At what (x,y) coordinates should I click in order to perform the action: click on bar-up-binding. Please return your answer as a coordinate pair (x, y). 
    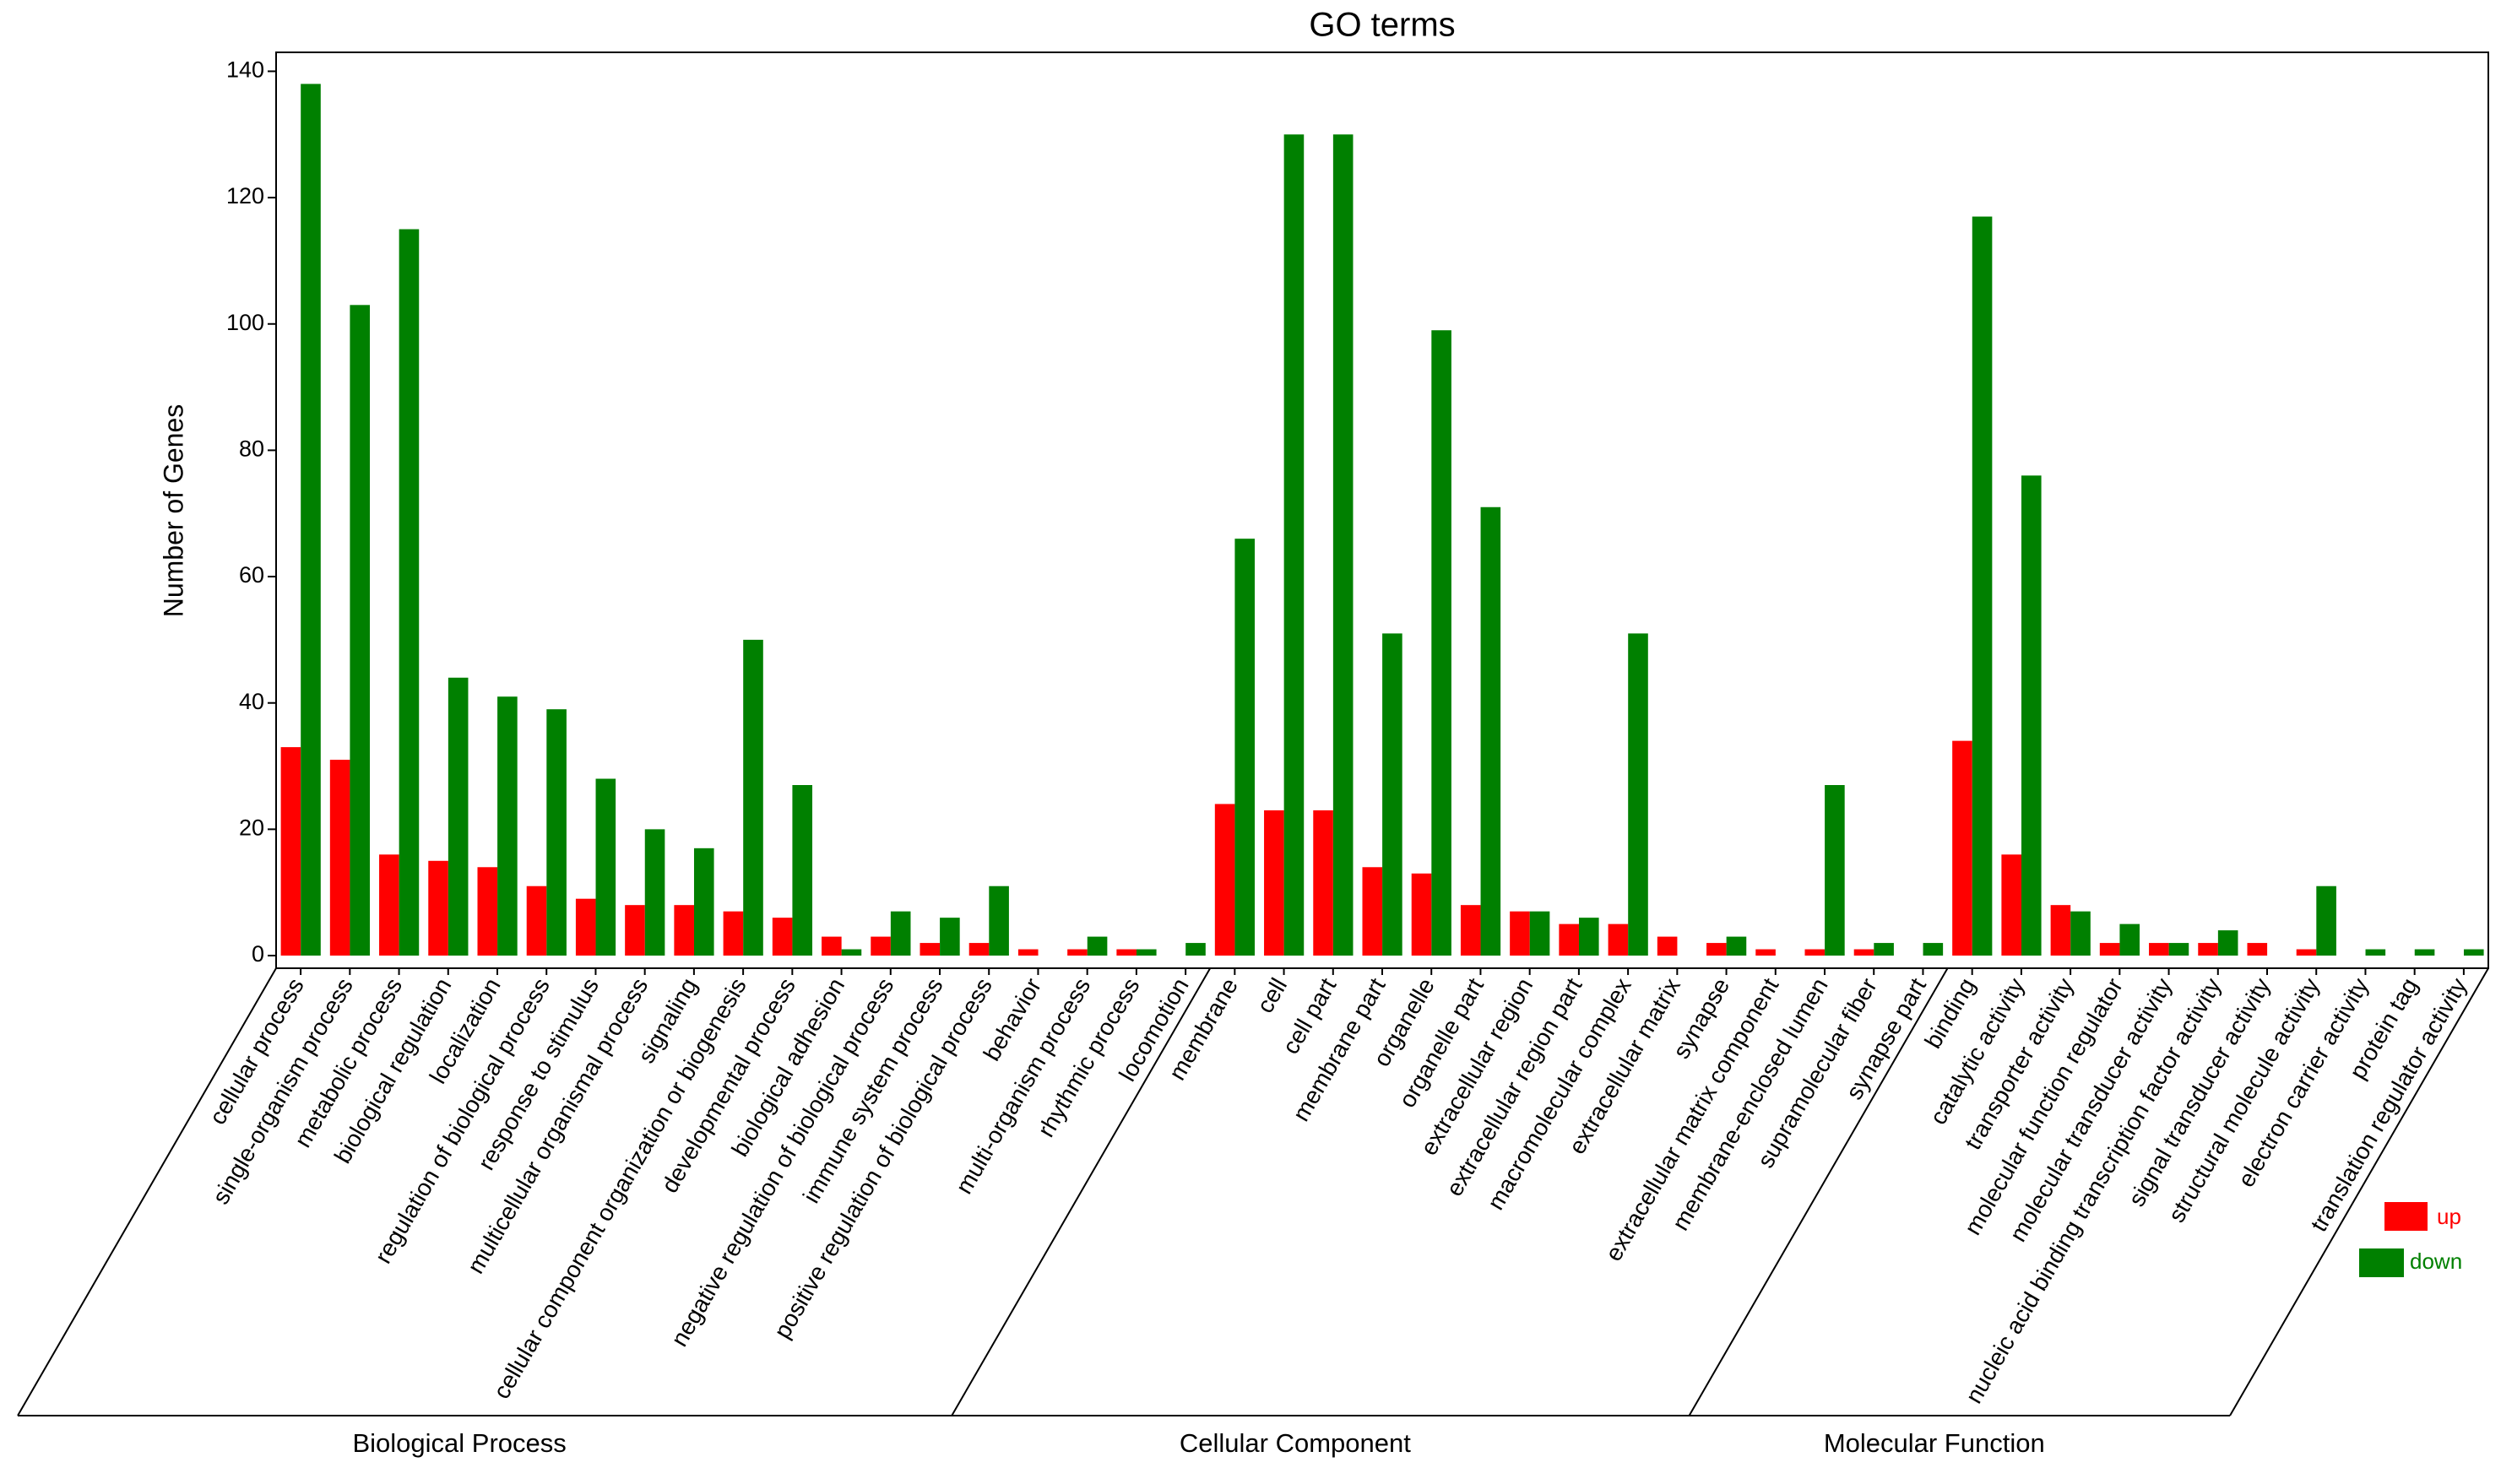
    Looking at the image, I should click on (1962, 848).